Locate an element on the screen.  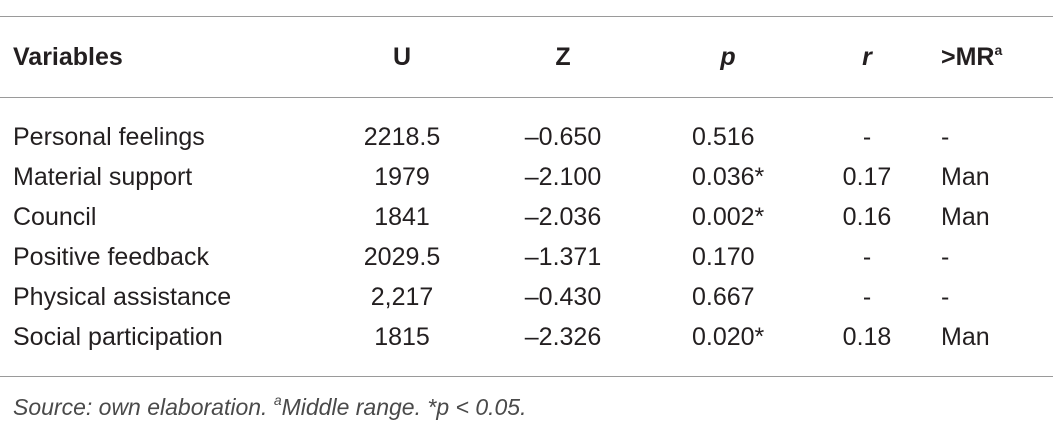
header-cell: Variables is located at coordinates (68, 57).